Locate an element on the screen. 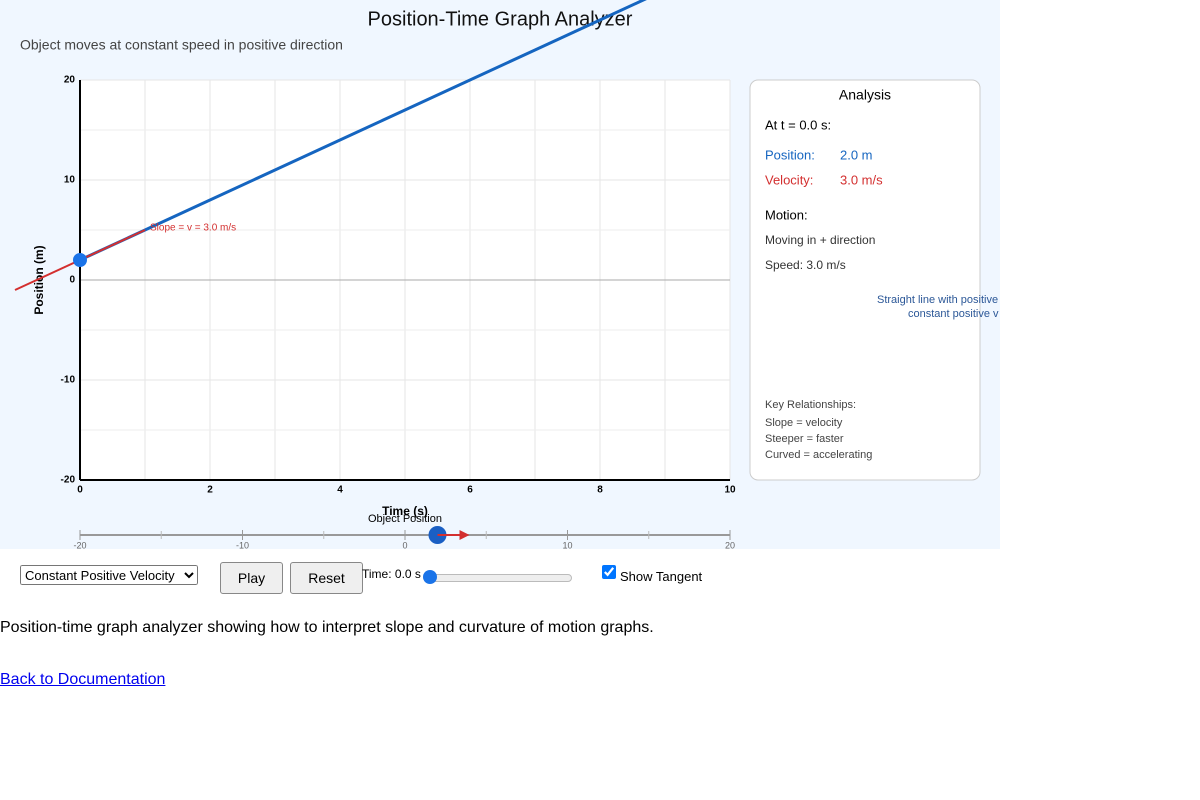 The height and width of the screenshot is (800, 1200). motion-direction: Moving in + direction is located at coordinates (820, 240).